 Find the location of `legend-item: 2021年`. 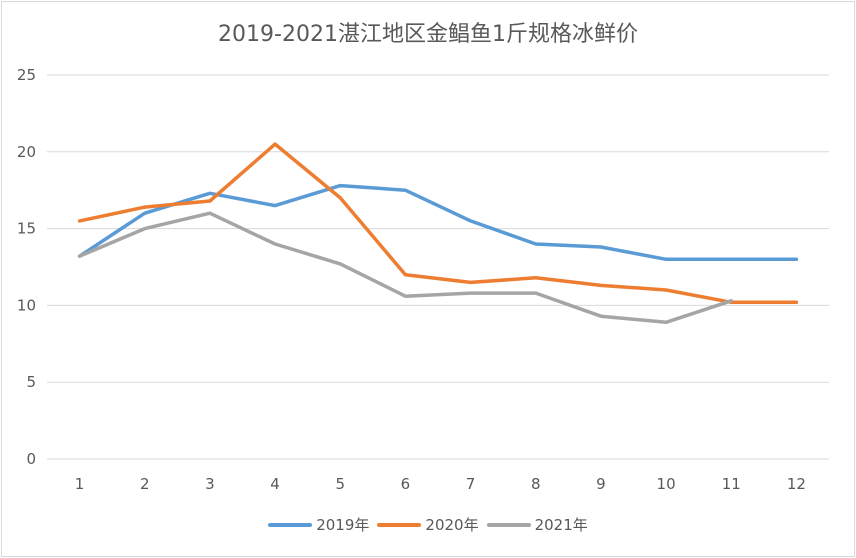

legend-item: 2021年 is located at coordinates (537, 524).